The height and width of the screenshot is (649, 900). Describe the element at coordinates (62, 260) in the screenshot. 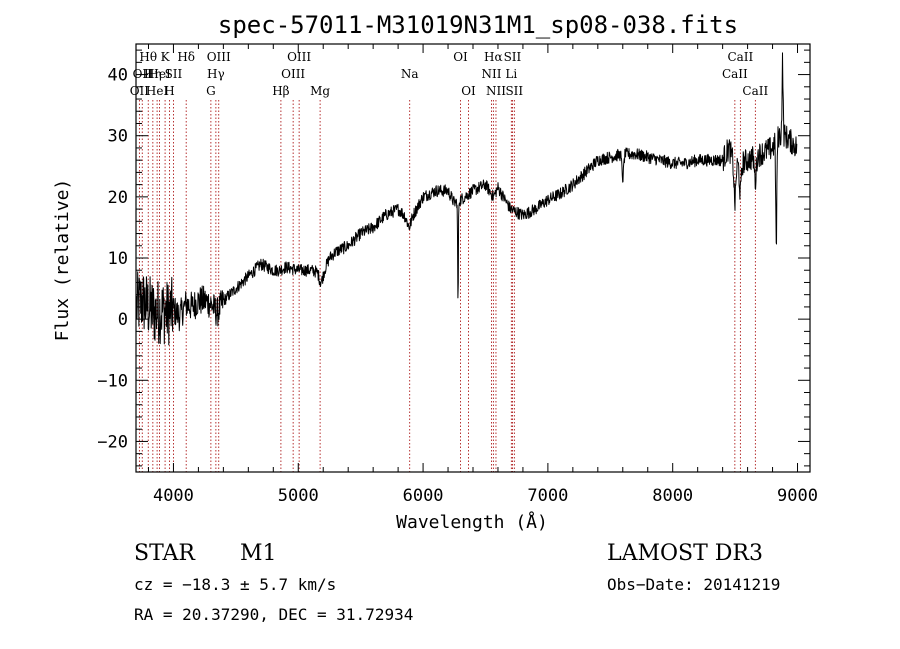

I see `y-axis-label: Flux (relative)` at that location.